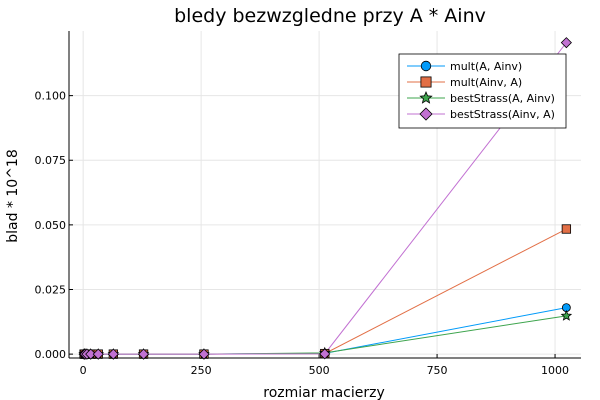  What do you see at coordinates (502, 98) in the screenshot?
I see `legend-label: bestStrass(A, Ainv)` at bounding box center [502, 98].